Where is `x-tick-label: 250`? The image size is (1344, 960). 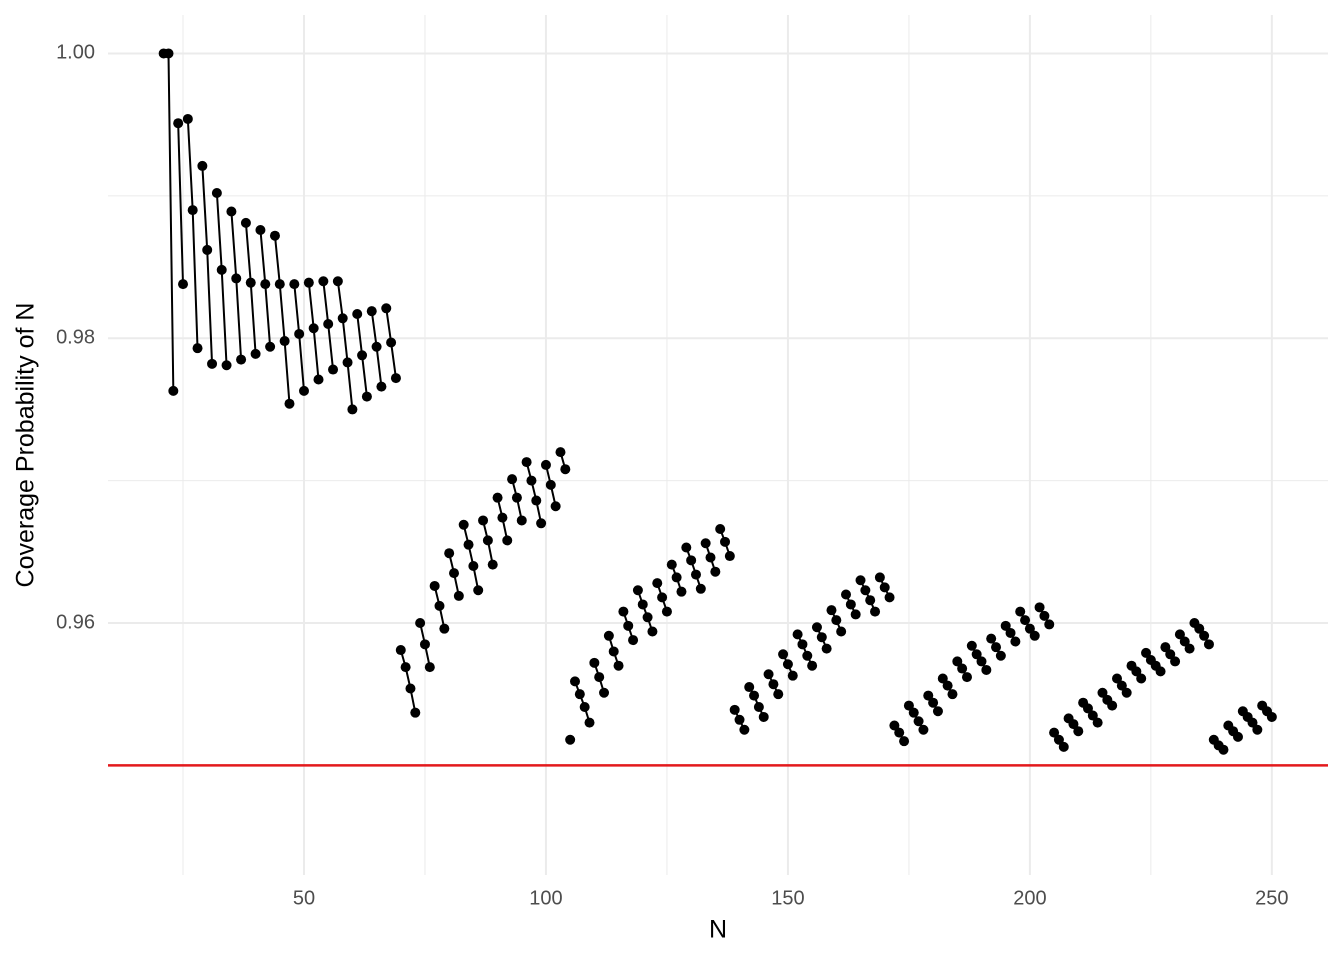
x-tick-label: 250 is located at coordinates (1271, 898).